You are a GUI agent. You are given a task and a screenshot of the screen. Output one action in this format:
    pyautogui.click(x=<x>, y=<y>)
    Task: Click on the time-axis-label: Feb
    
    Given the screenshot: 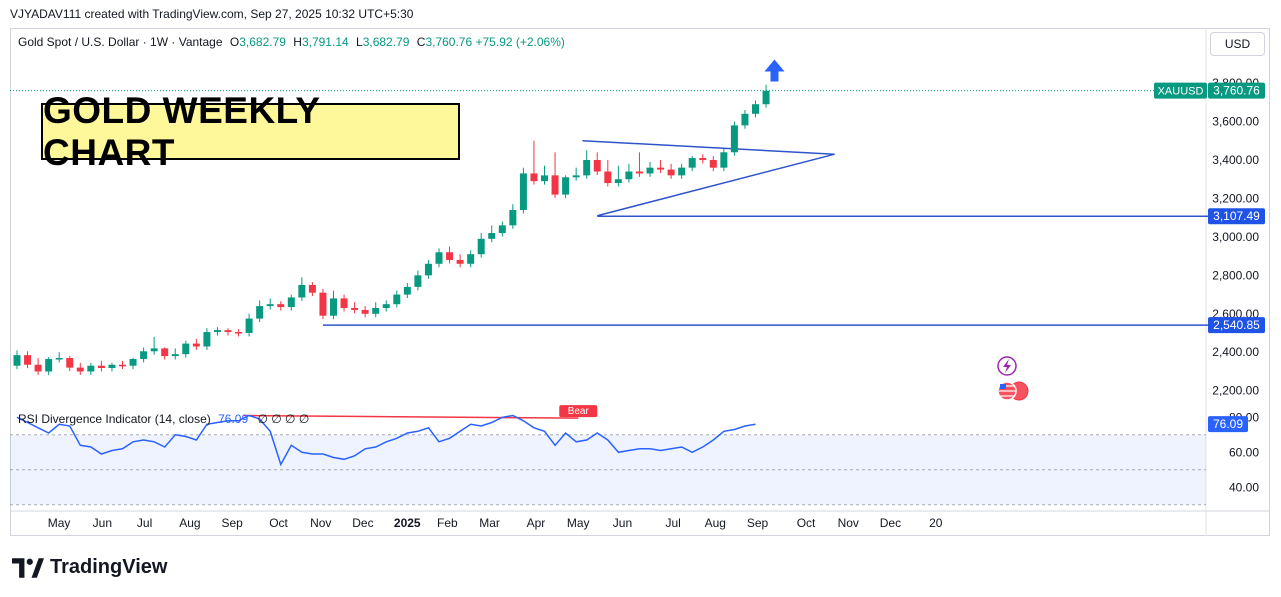 What is the action you would take?
    pyautogui.click(x=447, y=523)
    